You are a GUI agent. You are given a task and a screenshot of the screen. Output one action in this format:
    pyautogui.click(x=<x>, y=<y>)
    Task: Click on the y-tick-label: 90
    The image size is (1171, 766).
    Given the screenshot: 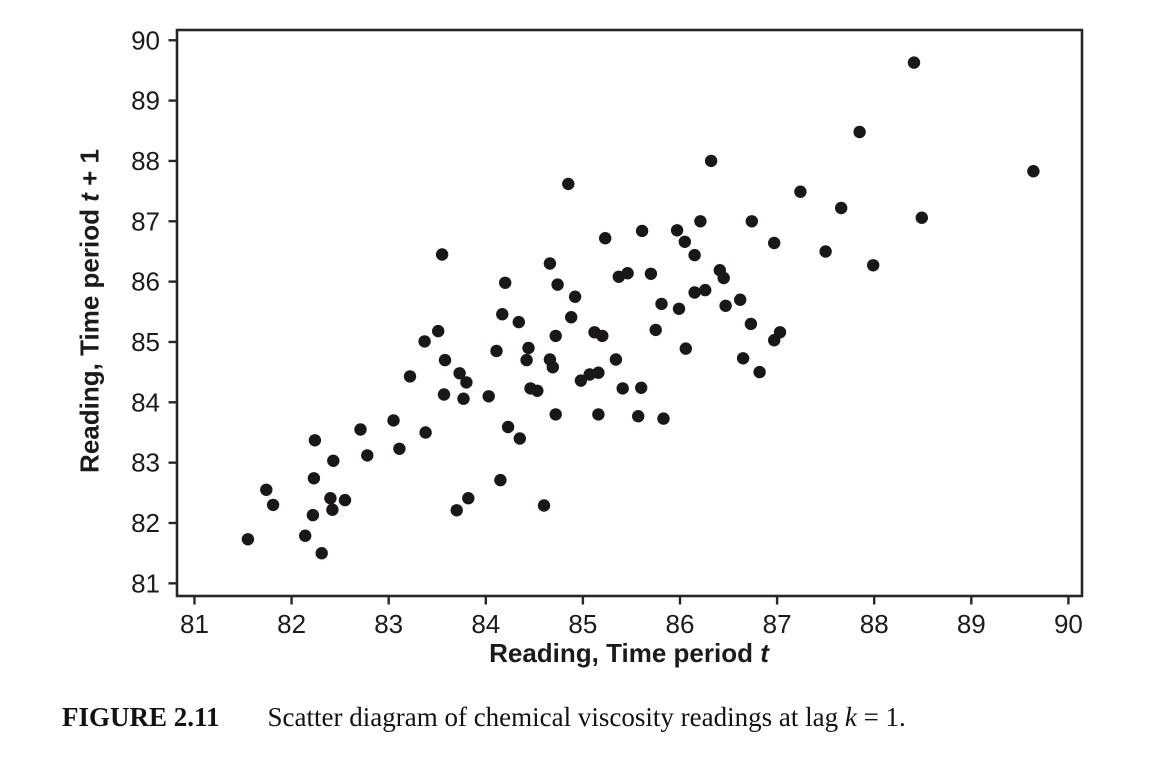 What is the action you would take?
    pyautogui.click(x=145, y=40)
    